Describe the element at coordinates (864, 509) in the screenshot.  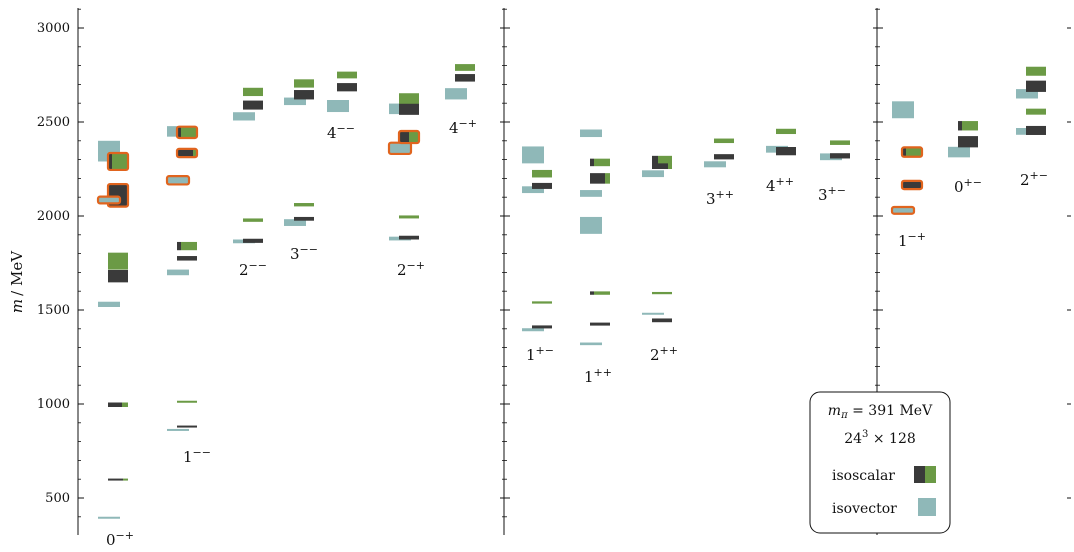
I see `legend-isovector-label: isovector` at that location.